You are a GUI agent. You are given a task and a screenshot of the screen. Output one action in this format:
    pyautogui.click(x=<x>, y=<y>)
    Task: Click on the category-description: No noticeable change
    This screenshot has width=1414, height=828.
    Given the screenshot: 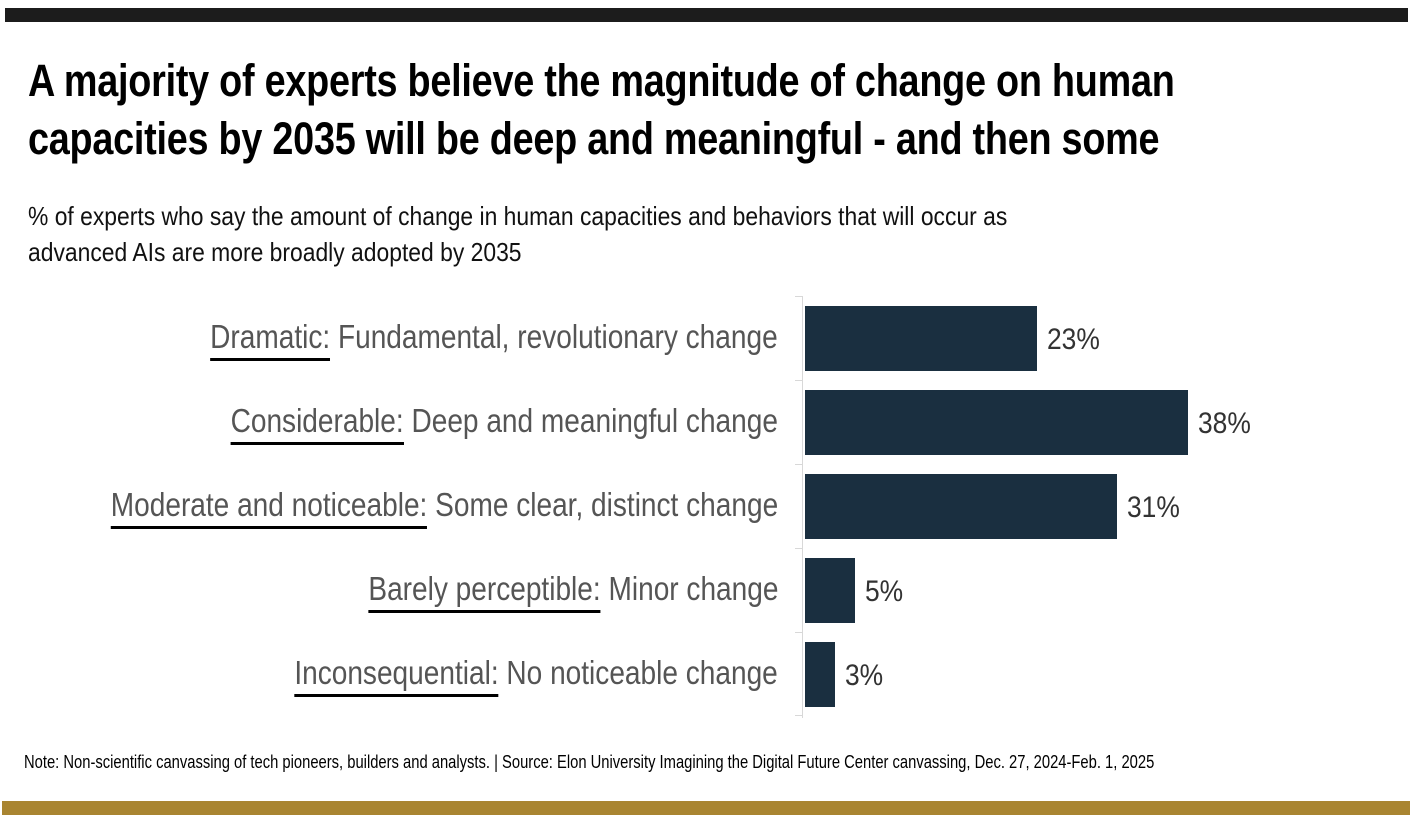 What is the action you would take?
    pyautogui.click(x=638, y=672)
    